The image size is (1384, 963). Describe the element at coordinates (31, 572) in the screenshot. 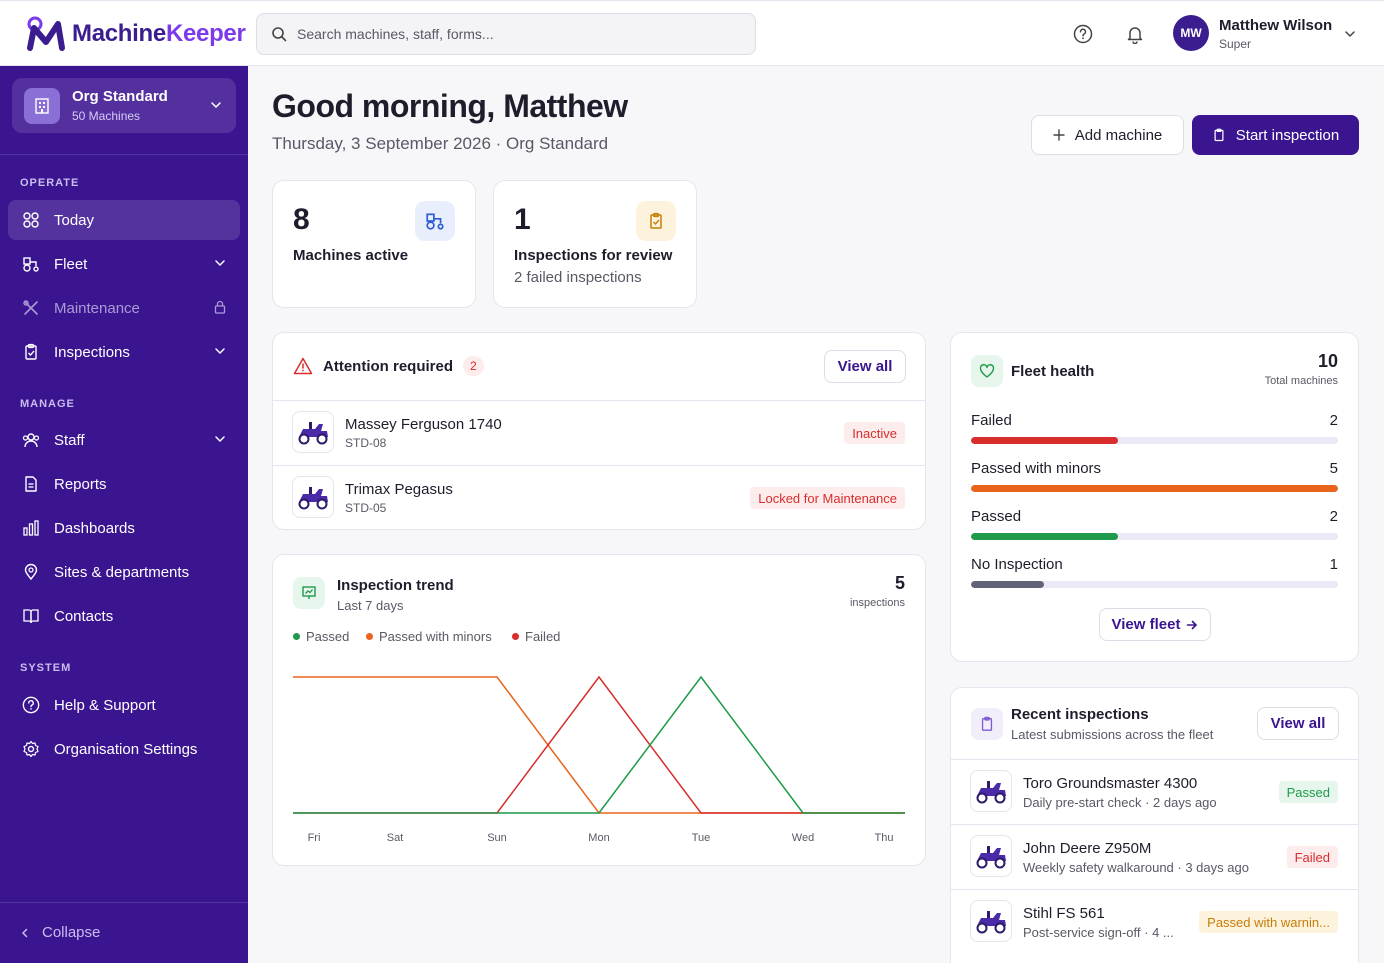

I see `map-pin-icon` at that location.